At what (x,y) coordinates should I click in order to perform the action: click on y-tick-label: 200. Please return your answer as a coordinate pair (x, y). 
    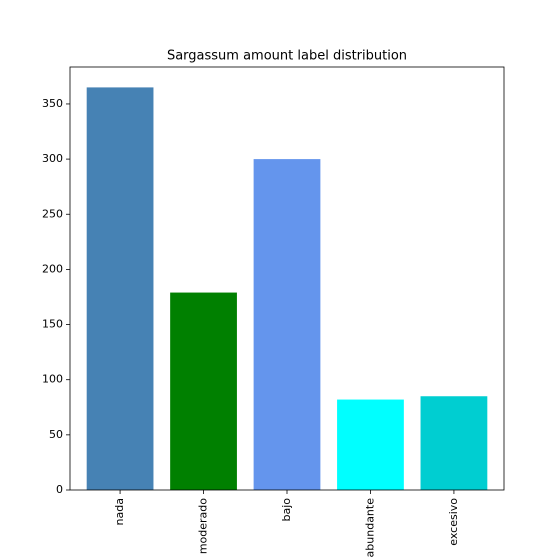
    Looking at the image, I should click on (52, 268).